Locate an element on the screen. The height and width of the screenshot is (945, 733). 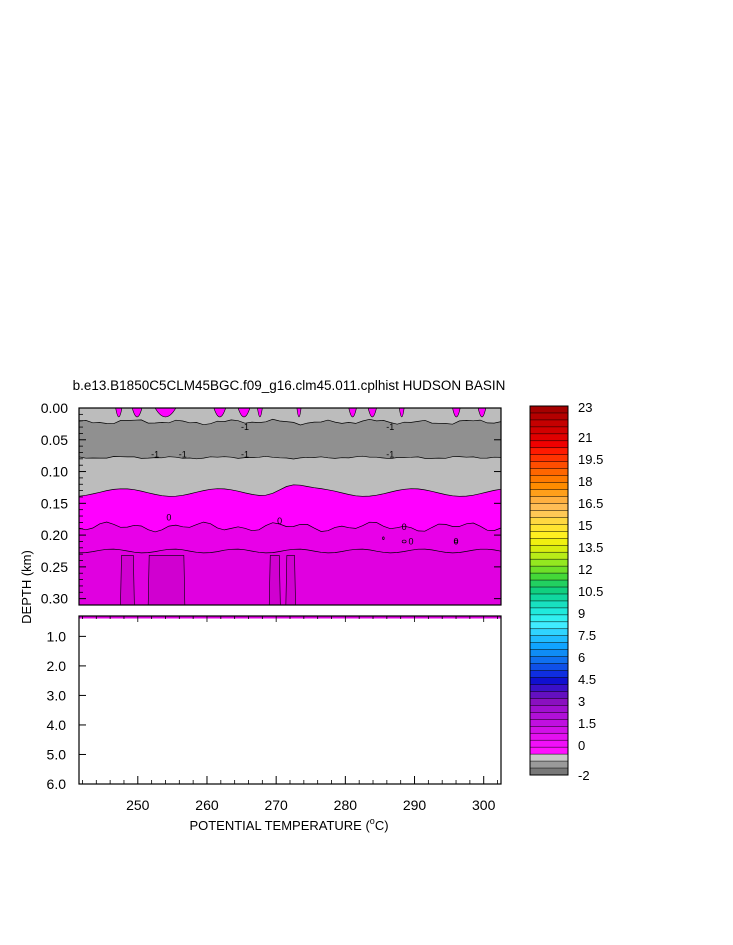
contour-label-4: -1 is located at coordinates (245, 427).